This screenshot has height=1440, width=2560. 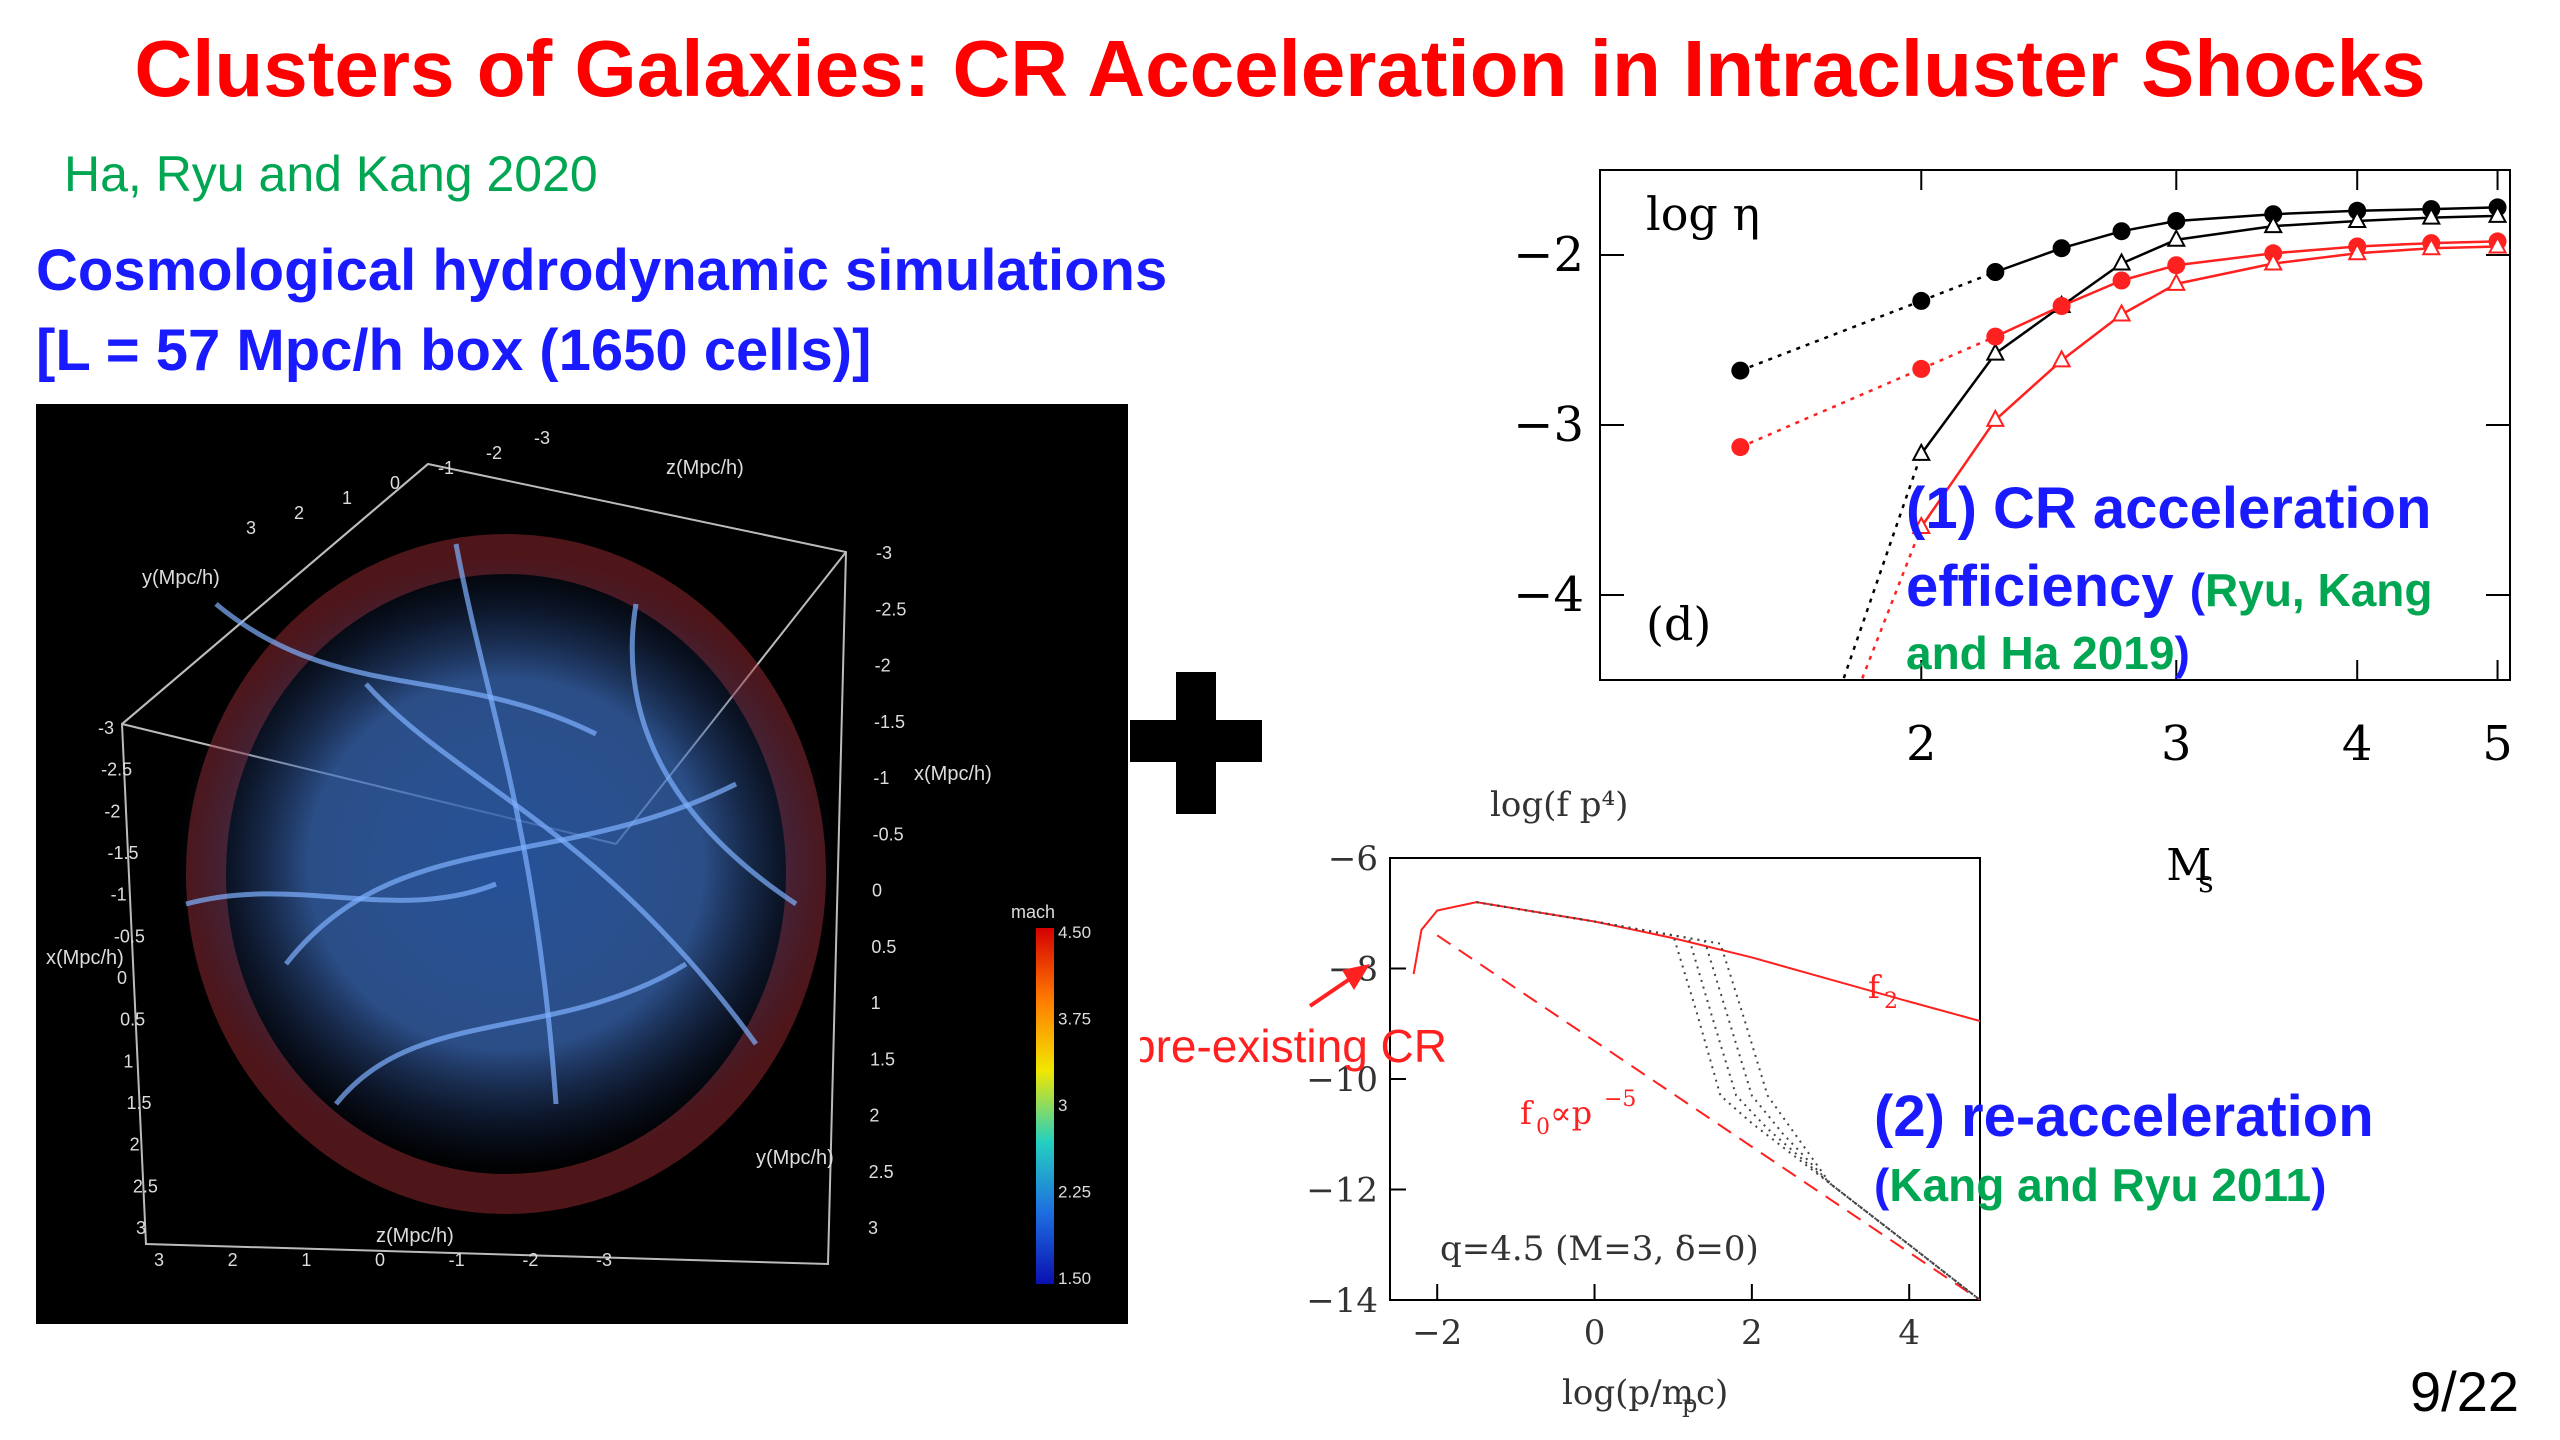 What do you see at coordinates (1062, 1105) in the screenshot?
I see `colorbar-tick: 3` at bounding box center [1062, 1105].